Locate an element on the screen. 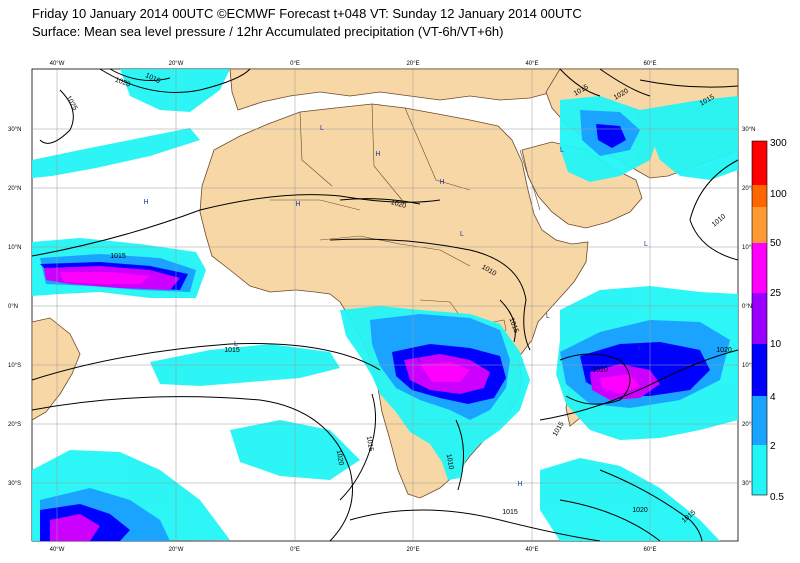  precipitation-colorbar: 300 100 50 25 10 4 2 0.5 is located at coordinates (769, 320).